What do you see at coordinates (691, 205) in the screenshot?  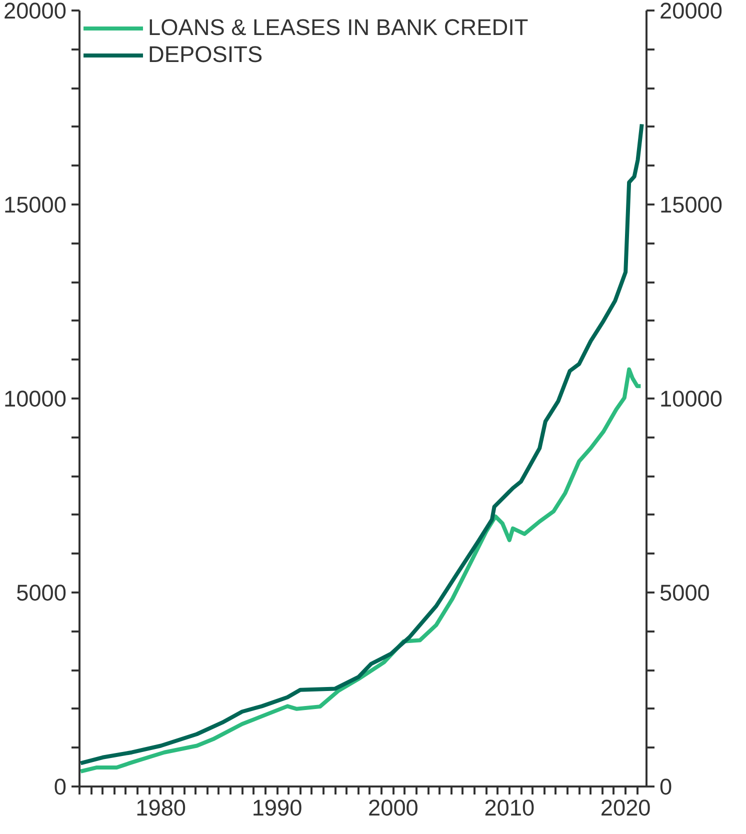 I see `y2-tick-label: 15000` at bounding box center [691, 205].